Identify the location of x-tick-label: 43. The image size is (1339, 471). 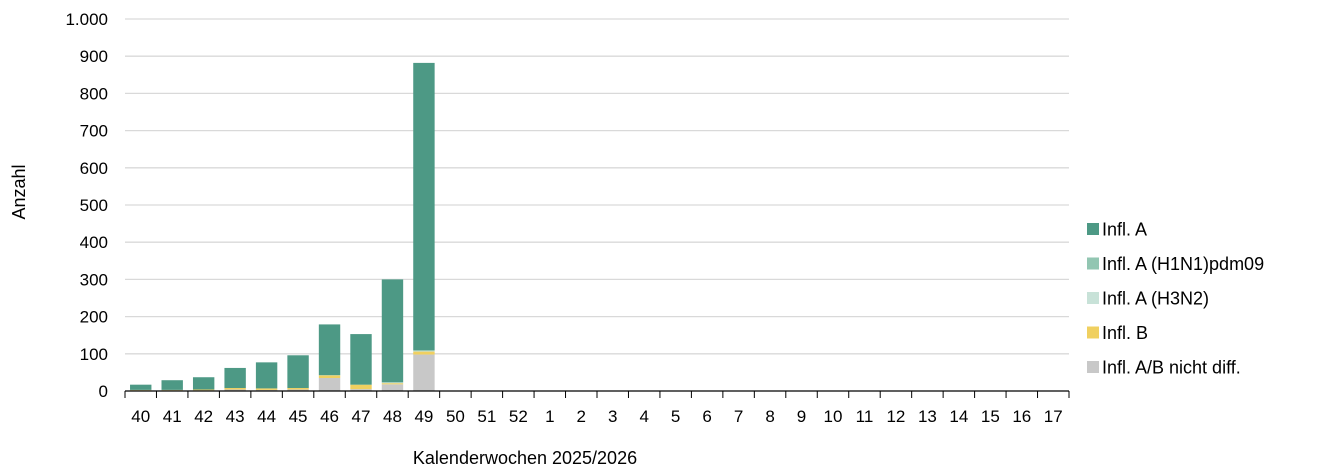
(235, 416).